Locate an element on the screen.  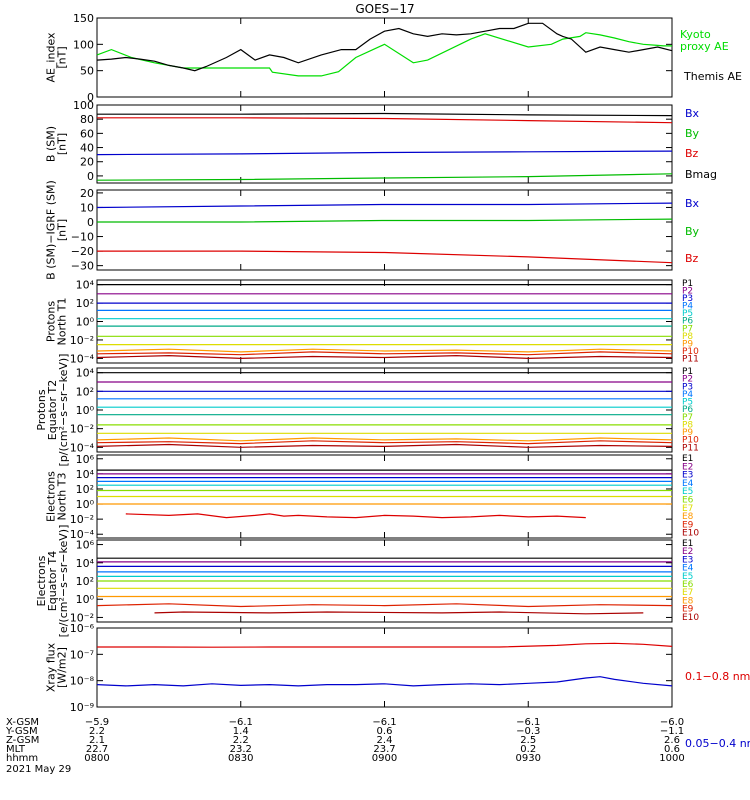
series-line-eet-e9 is located at coordinates (384, 605).